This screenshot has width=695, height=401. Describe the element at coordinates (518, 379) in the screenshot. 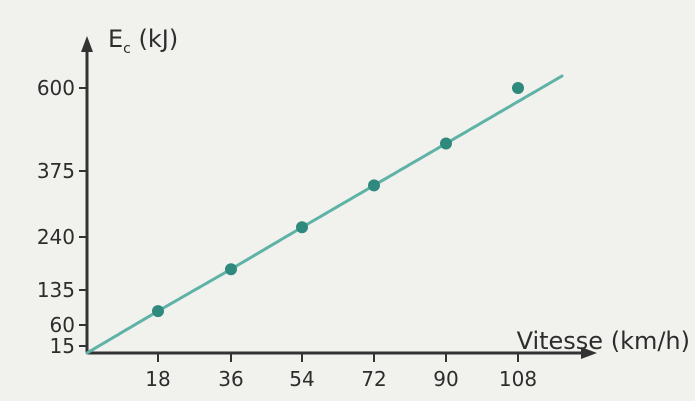

I see `x-tick-label: 108` at that location.